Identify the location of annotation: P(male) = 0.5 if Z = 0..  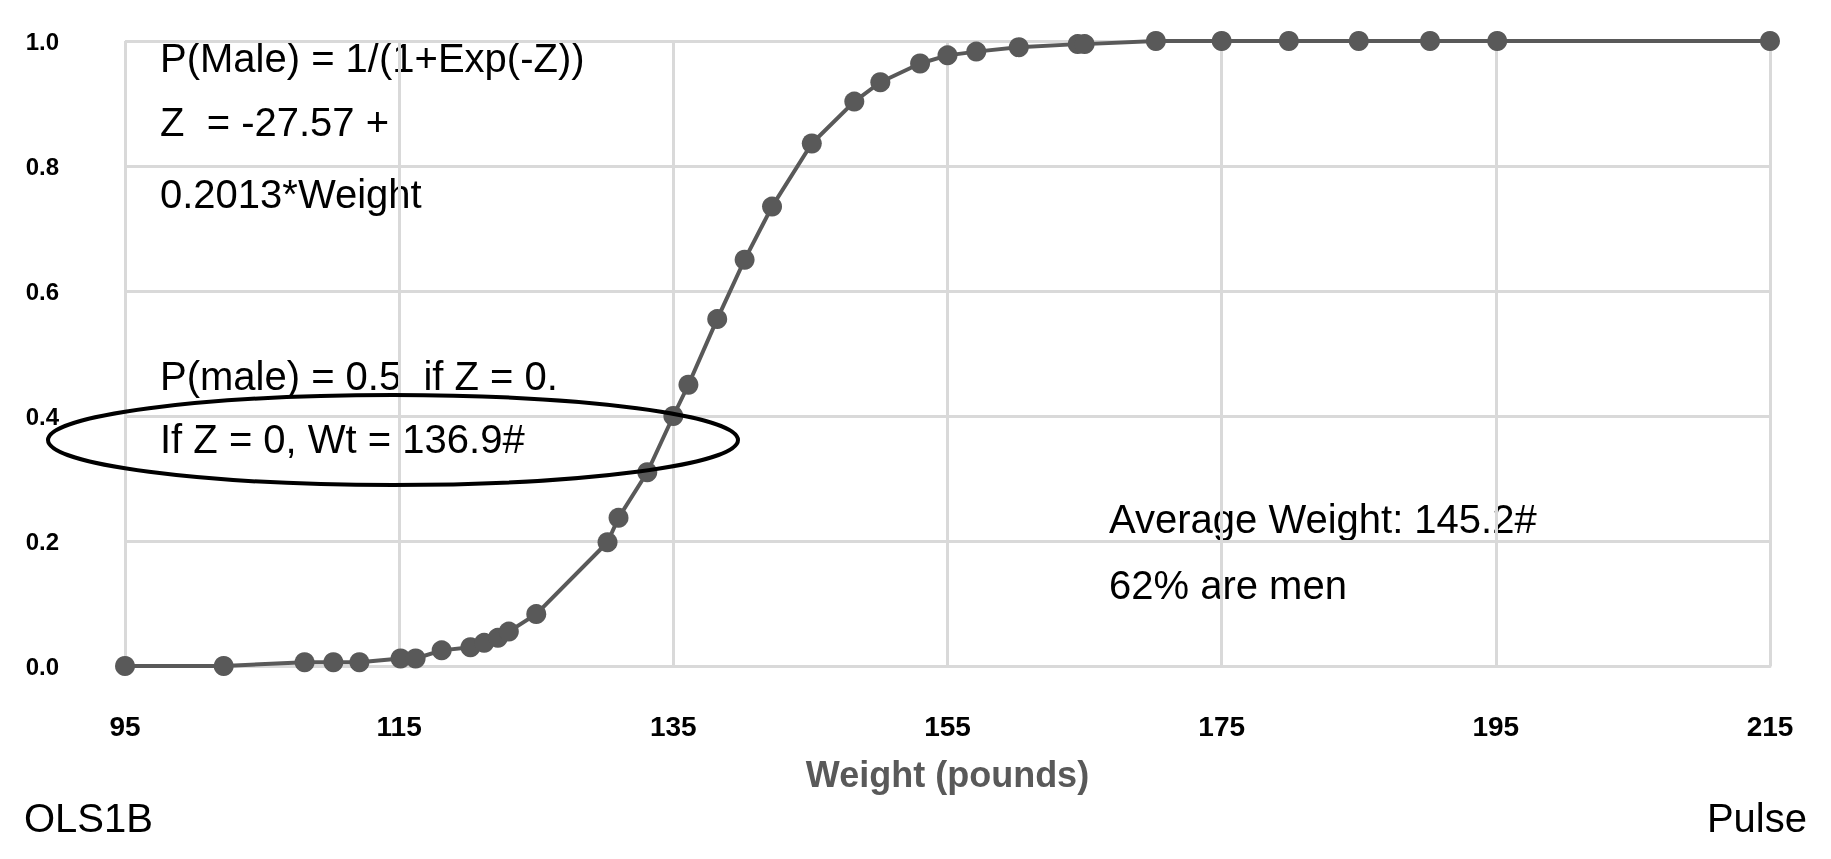
(359, 376).